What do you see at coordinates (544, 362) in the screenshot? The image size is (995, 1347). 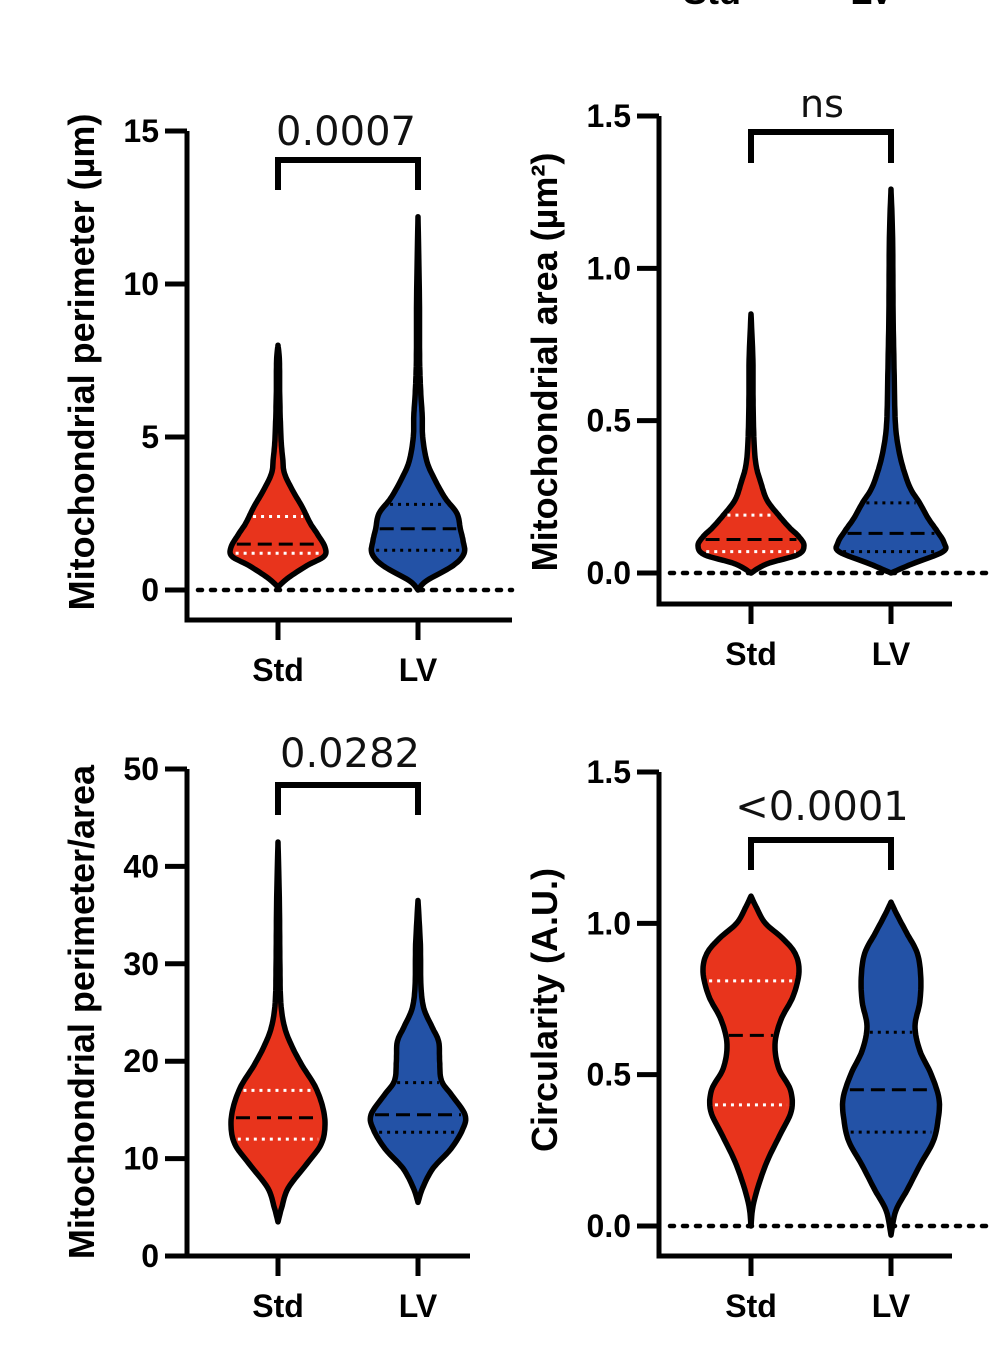 I see `y-axis-title: Mitochondrial area (µm²)` at bounding box center [544, 362].